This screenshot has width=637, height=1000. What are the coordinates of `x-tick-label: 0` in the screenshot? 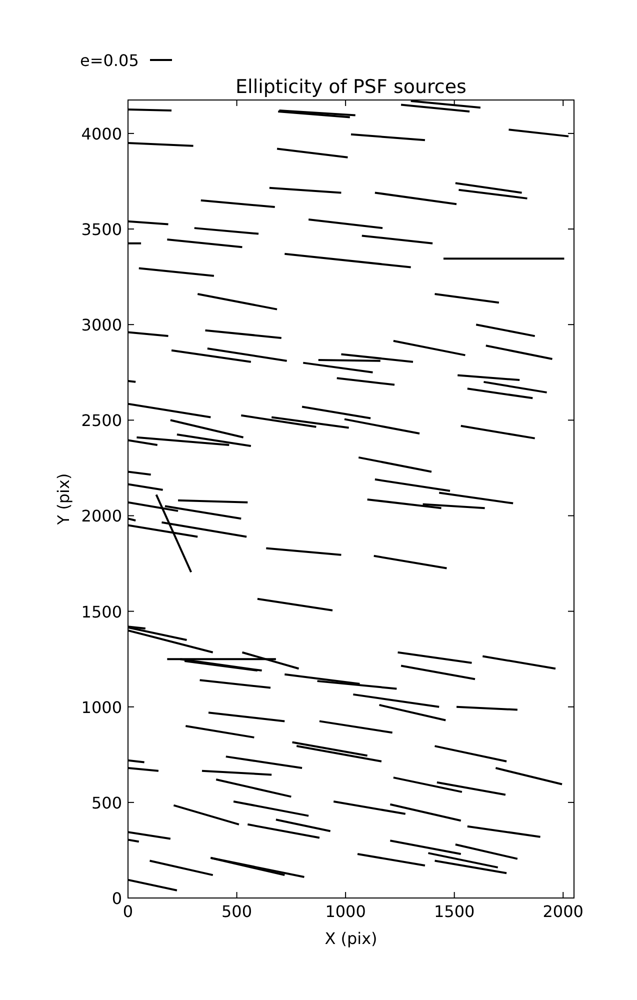 It's located at (128, 911).